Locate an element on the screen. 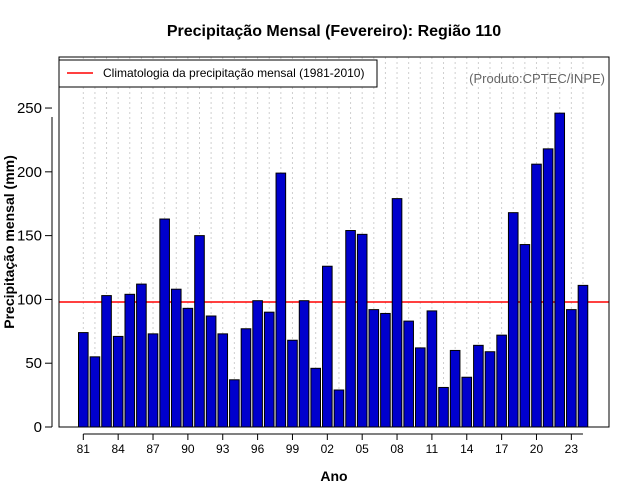  x-tick-label-81: 81 is located at coordinates (84, 449).